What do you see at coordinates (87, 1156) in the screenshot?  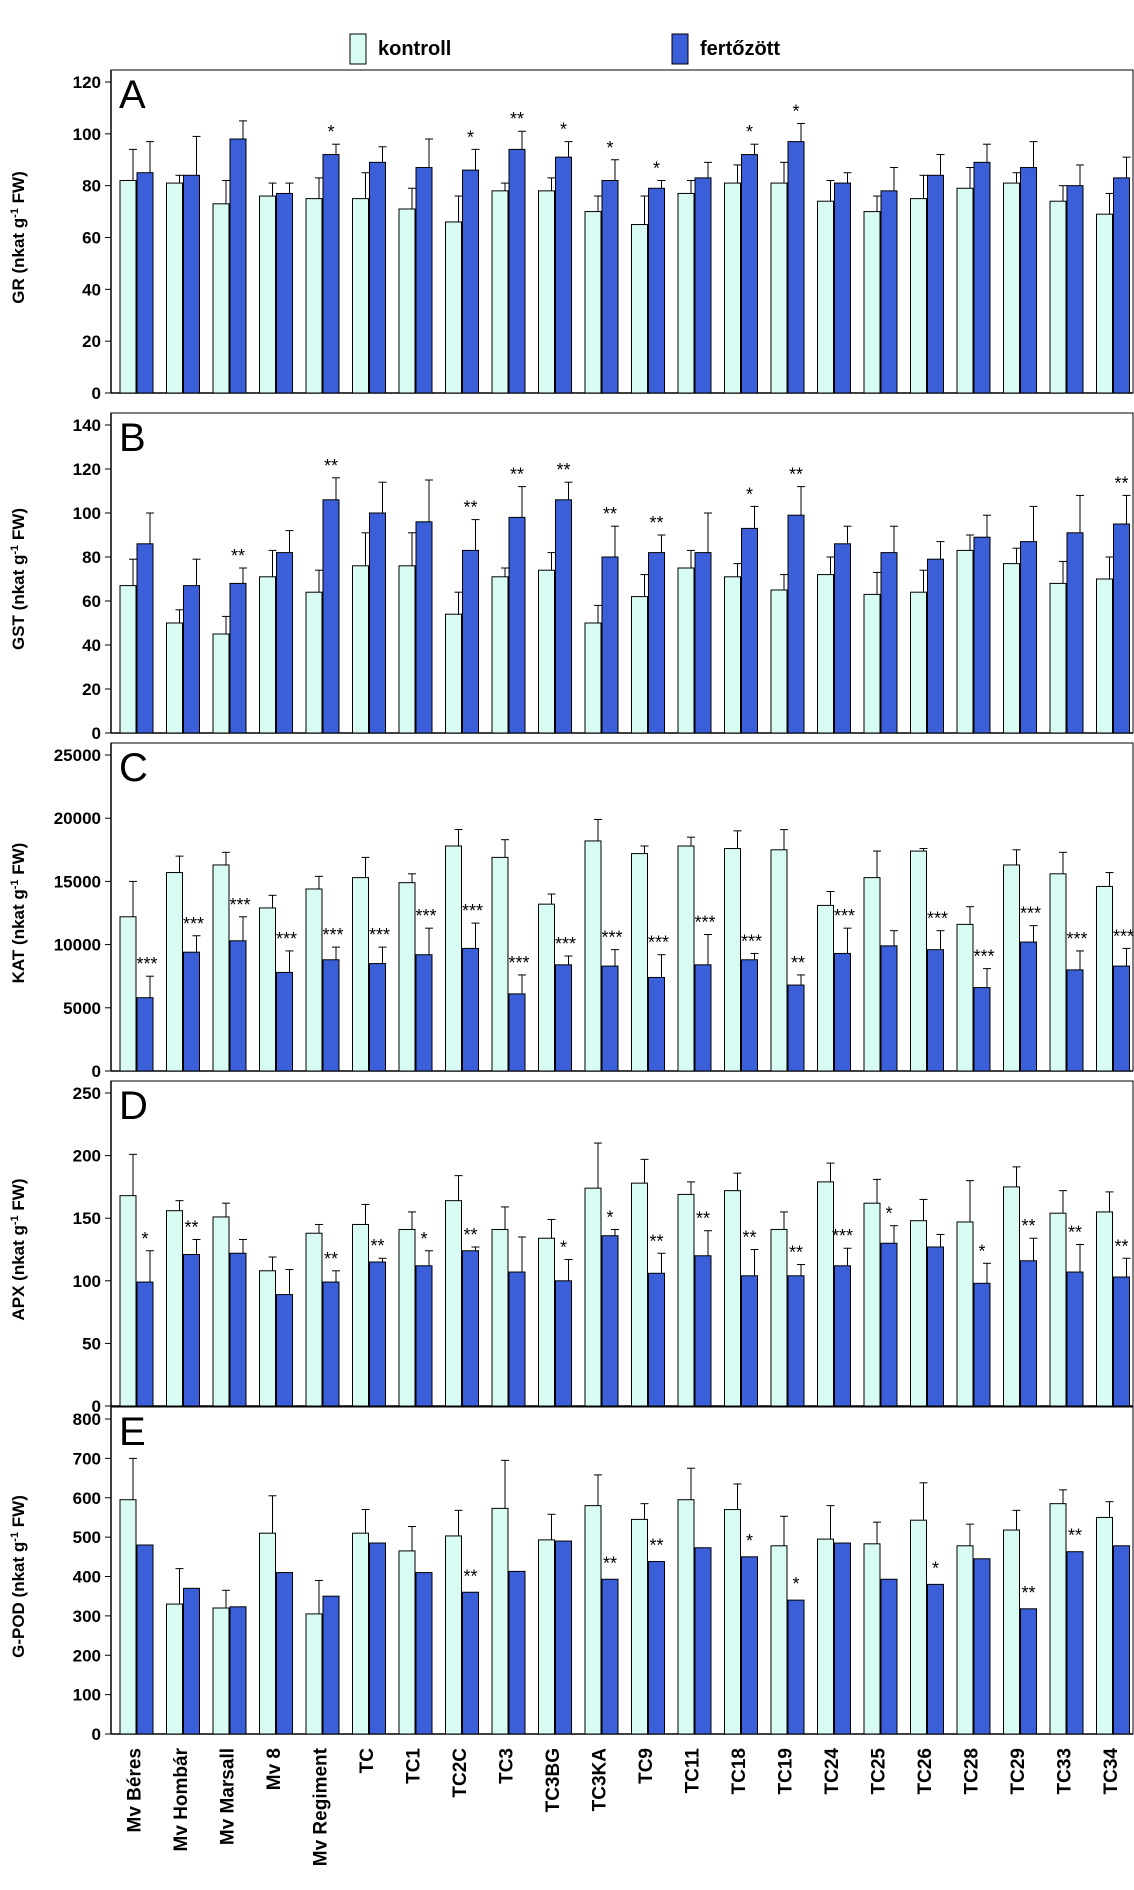 I see `y-tick-label: 200` at bounding box center [87, 1156].